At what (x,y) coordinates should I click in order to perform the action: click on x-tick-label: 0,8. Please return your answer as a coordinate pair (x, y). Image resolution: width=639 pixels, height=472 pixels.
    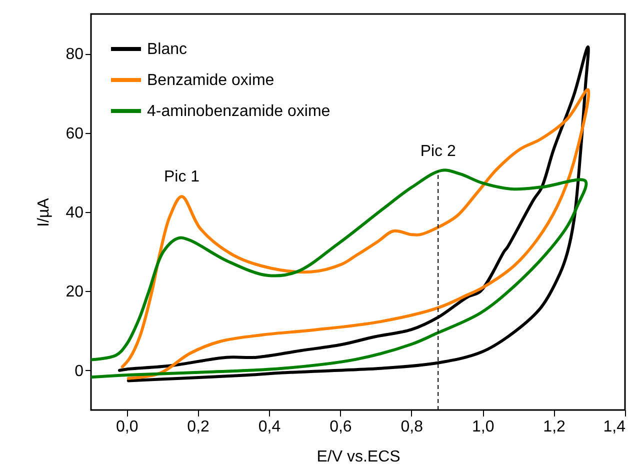
    Looking at the image, I should click on (412, 427).